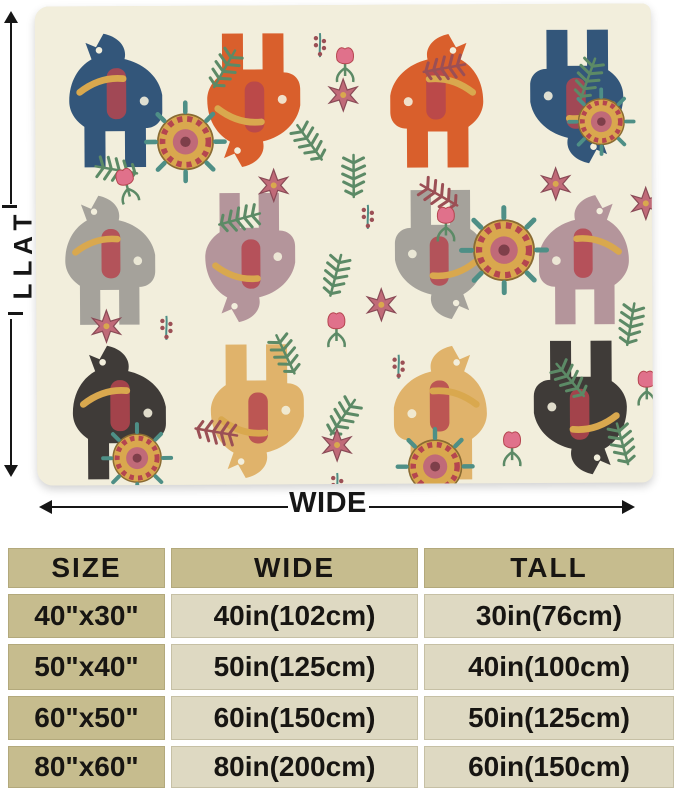 This screenshot has height=789, width=679. I want to click on table-cell-size: 40"x30", so click(86, 616).